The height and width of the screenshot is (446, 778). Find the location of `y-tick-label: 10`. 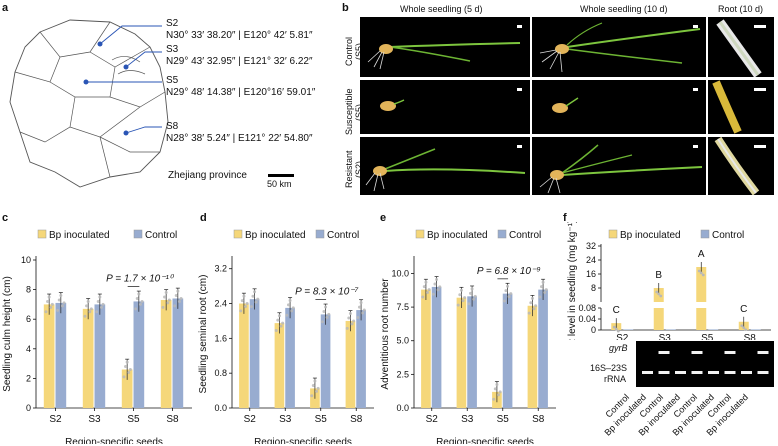

y-tick-label: 10 is located at coordinates (26, 260).